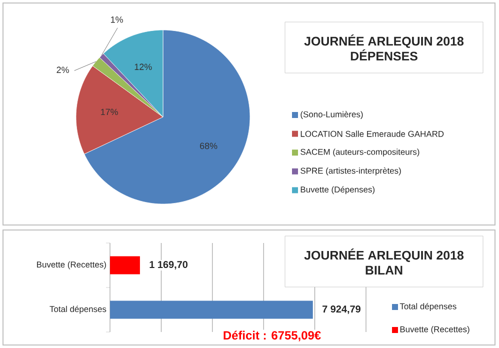 The image size is (499, 348). I want to click on data-label: 7 924,79, so click(341, 310).